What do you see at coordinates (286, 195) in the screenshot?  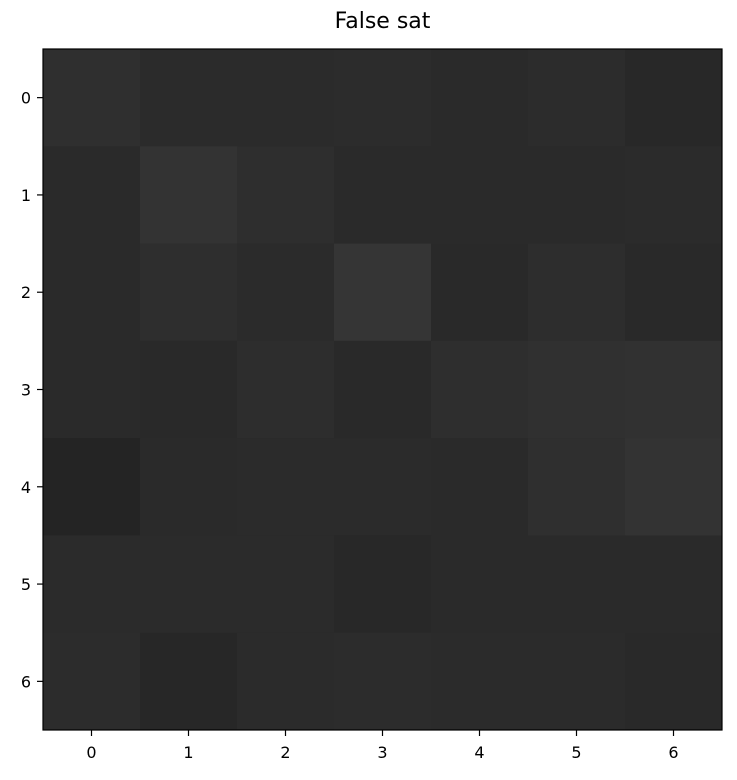 I see `heatmap-cell-r1-c2` at bounding box center [286, 195].